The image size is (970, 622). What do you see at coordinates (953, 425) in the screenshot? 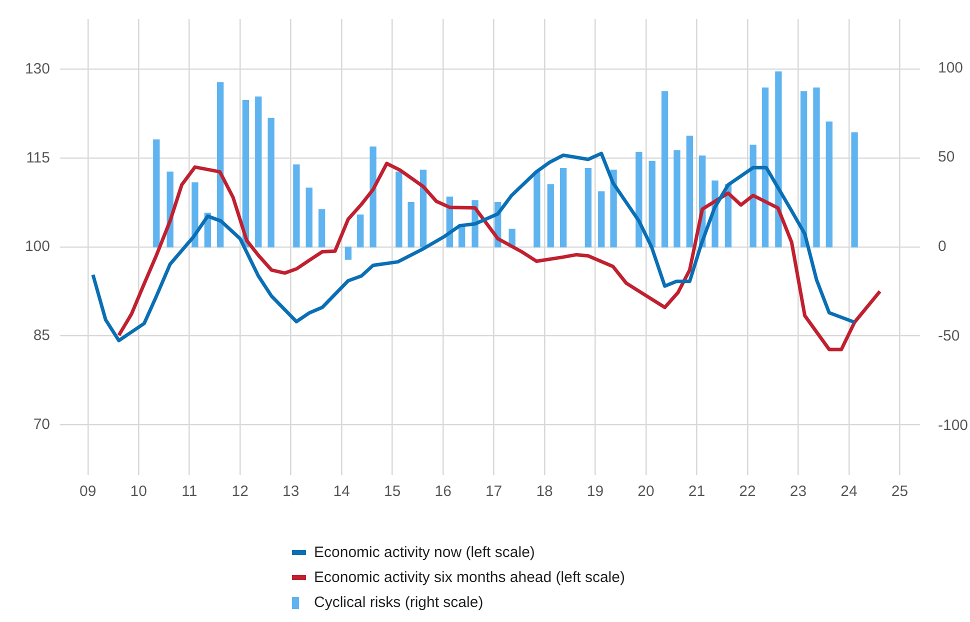
I see `y2-tick-label: -100` at bounding box center [953, 425].